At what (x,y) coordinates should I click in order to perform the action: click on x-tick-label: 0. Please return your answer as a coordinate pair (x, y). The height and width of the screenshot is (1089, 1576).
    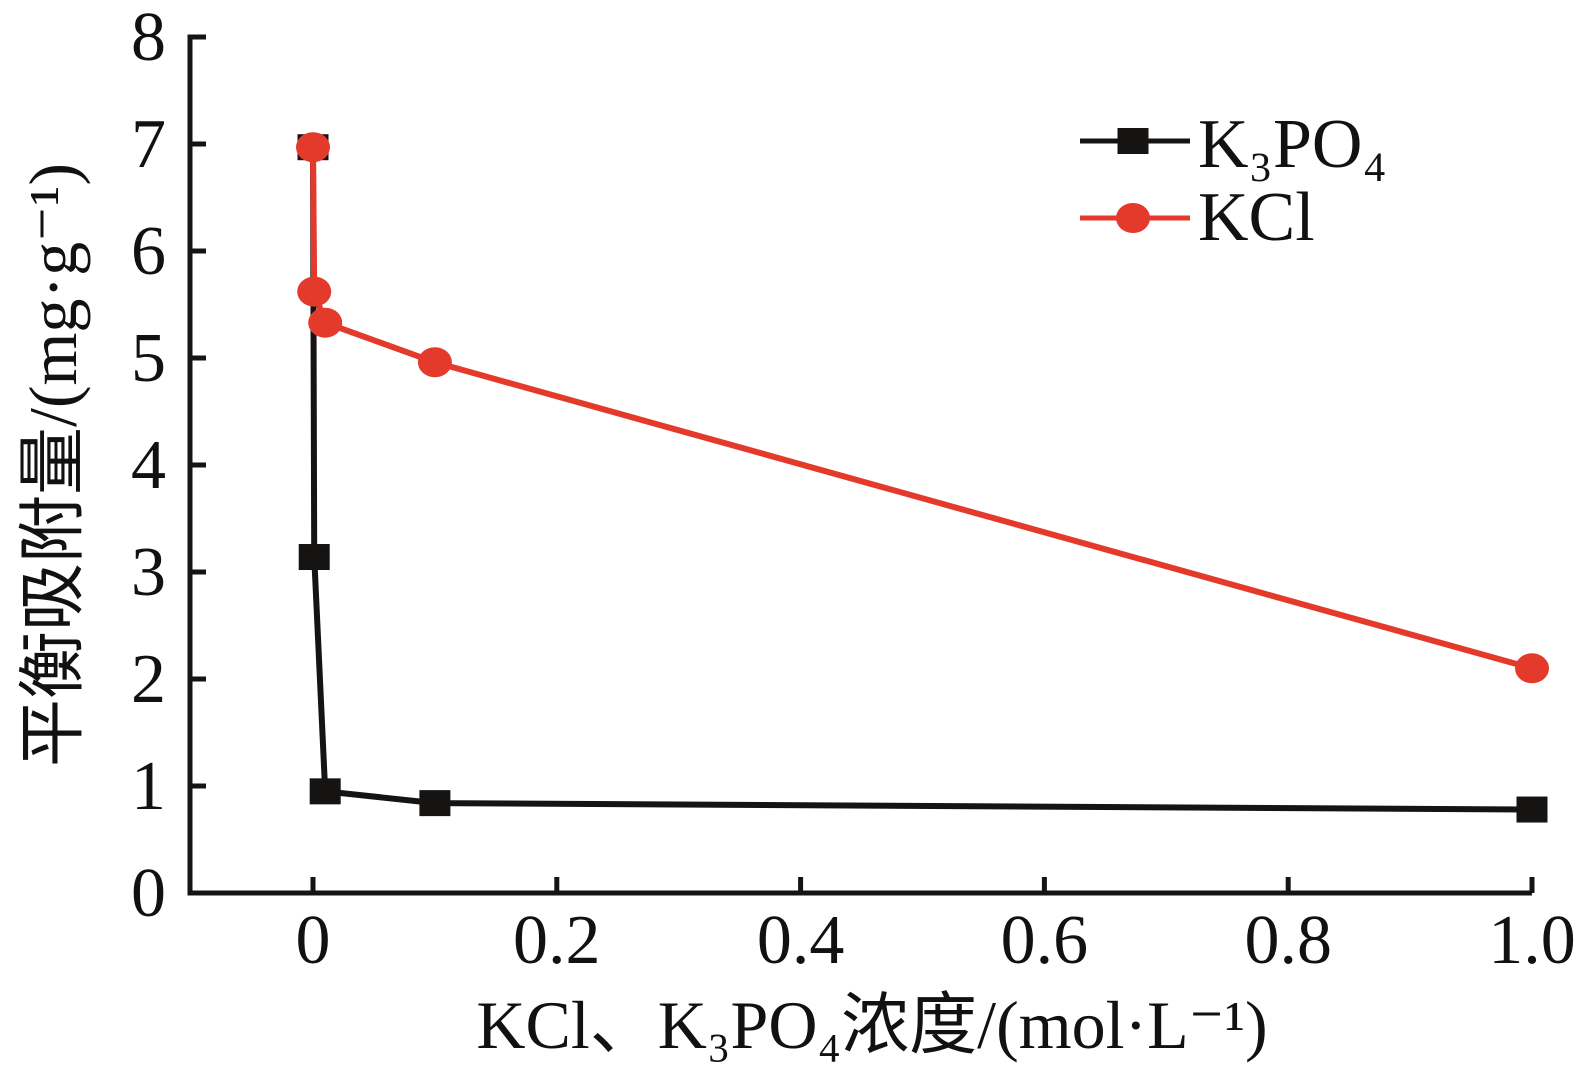
    Looking at the image, I should click on (313, 940).